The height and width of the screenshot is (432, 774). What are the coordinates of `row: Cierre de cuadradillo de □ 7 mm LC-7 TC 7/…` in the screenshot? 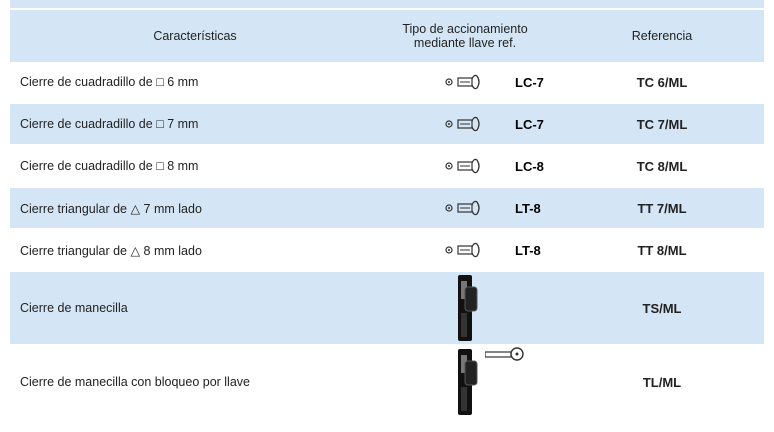 It's located at (387, 124).